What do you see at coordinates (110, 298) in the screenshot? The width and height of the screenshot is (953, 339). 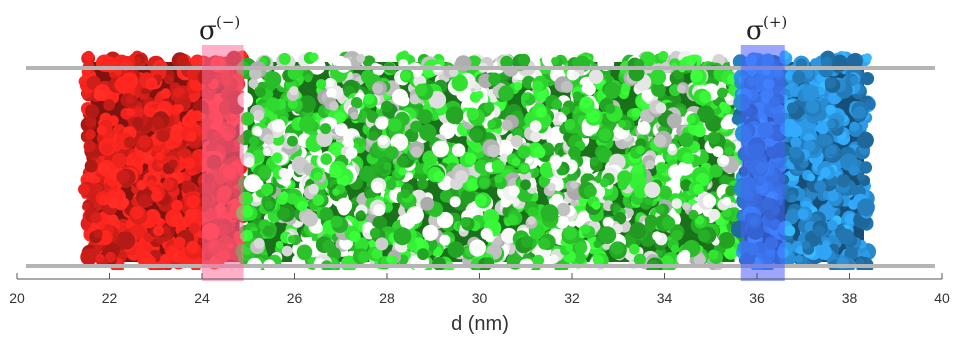 I see `x-tick-label: 22` at bounding box center [110, 298].